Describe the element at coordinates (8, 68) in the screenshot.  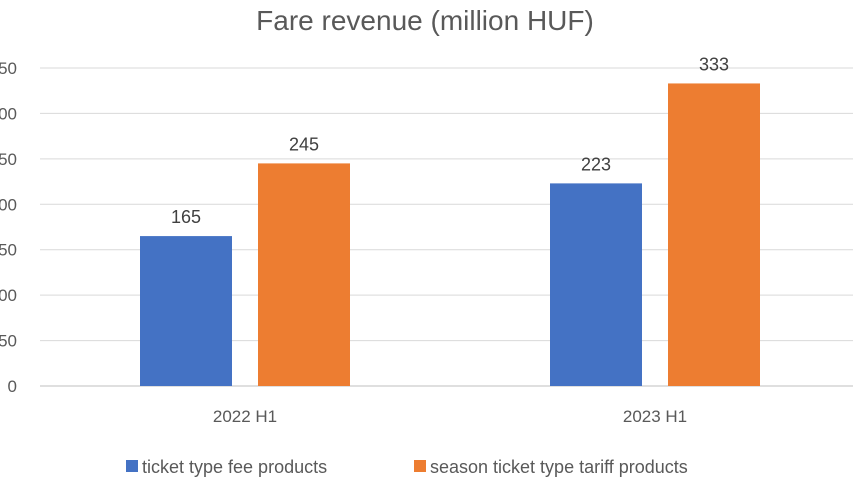
I see `y-tick-label: 350` at that location.